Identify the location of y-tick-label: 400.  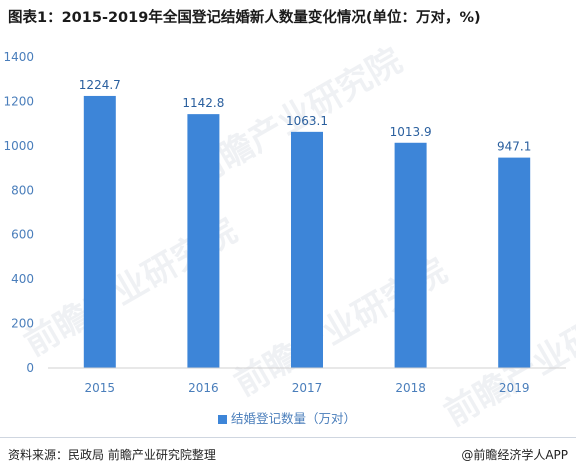
(22, 279).